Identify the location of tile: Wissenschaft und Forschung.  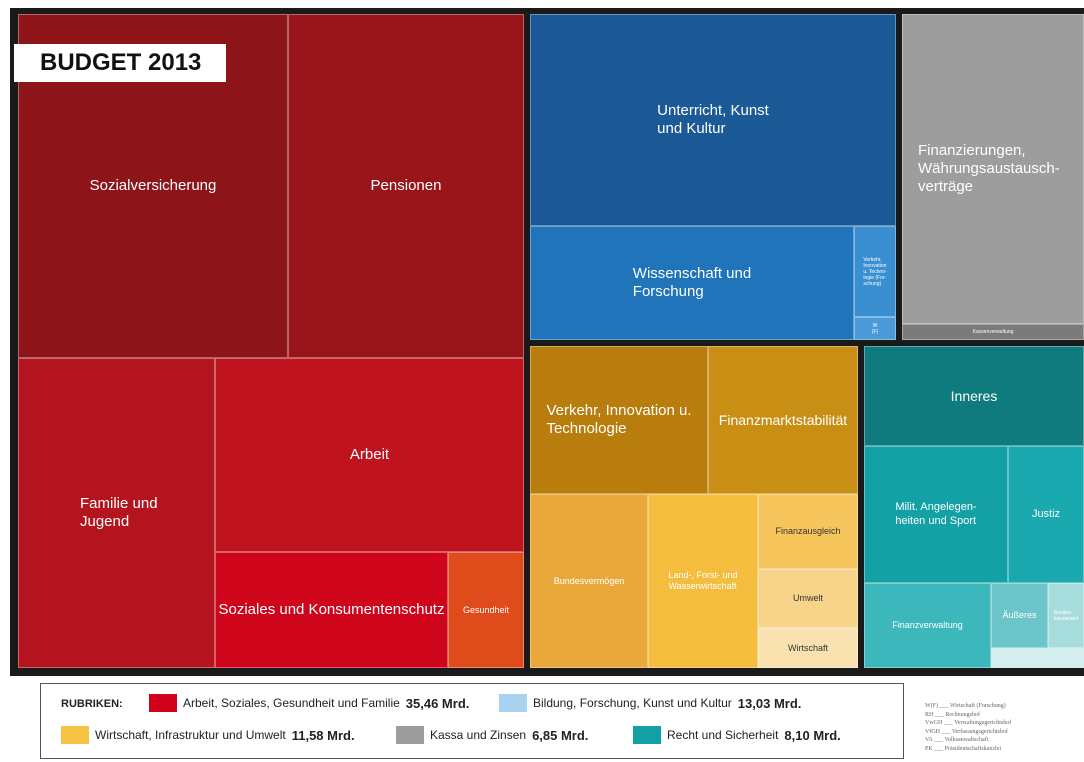
(692, 283).